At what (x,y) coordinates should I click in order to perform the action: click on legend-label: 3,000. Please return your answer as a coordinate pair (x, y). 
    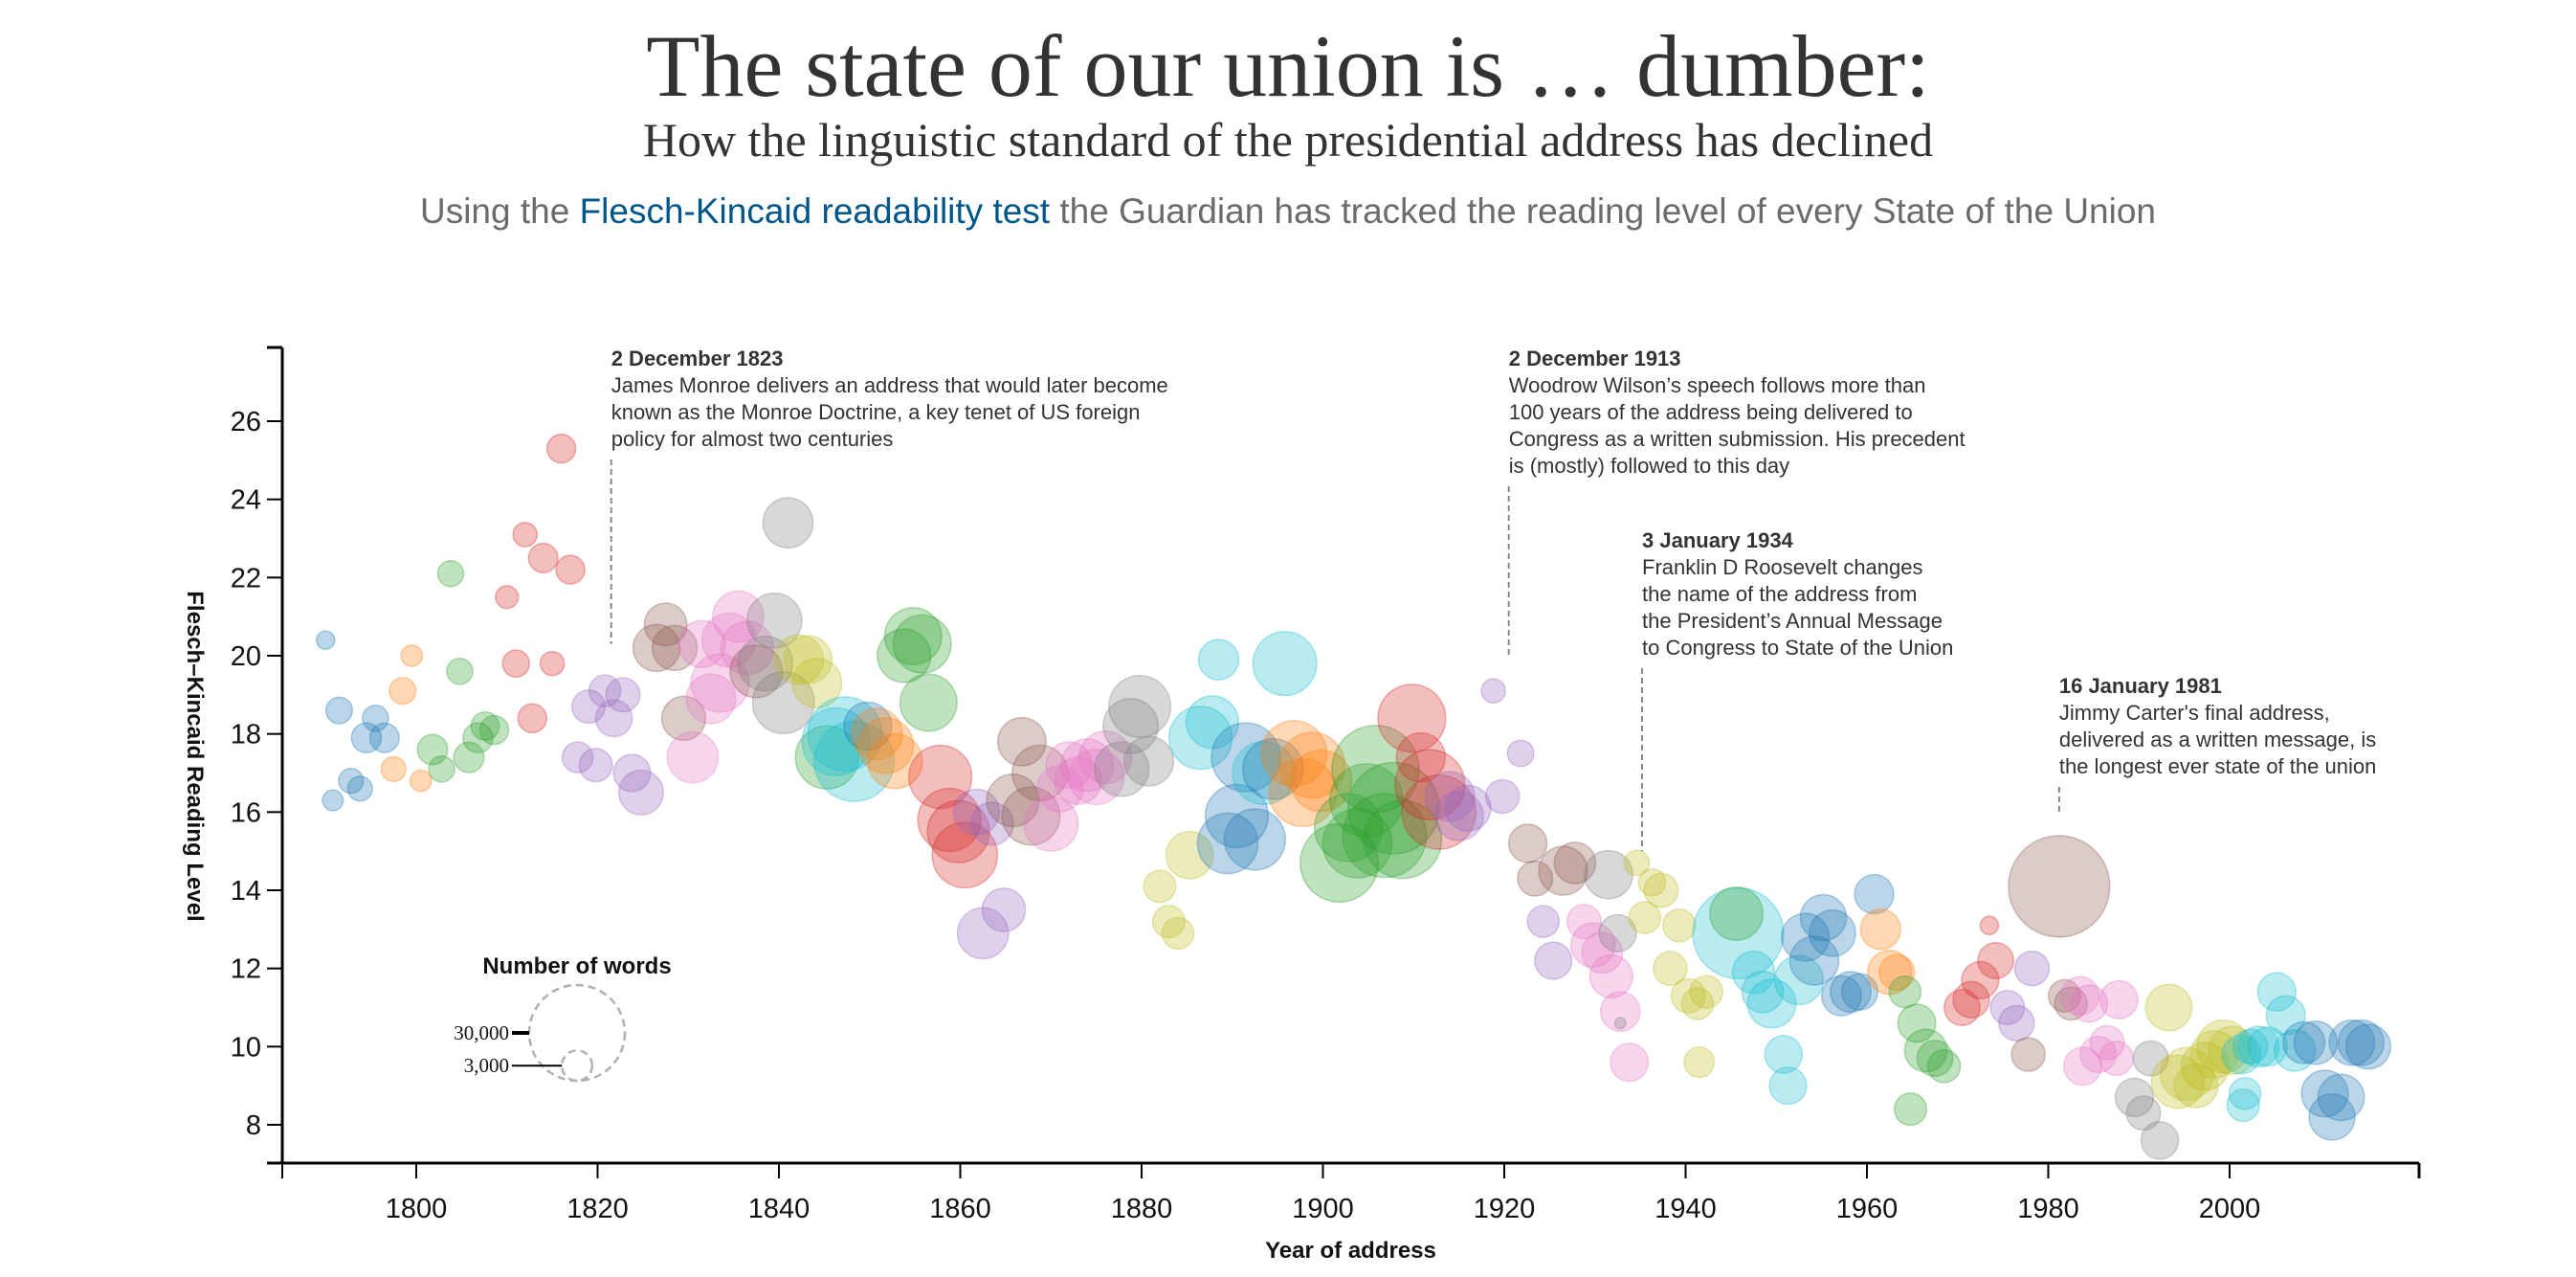
    Looking at the image, I should click on (486, 1065).